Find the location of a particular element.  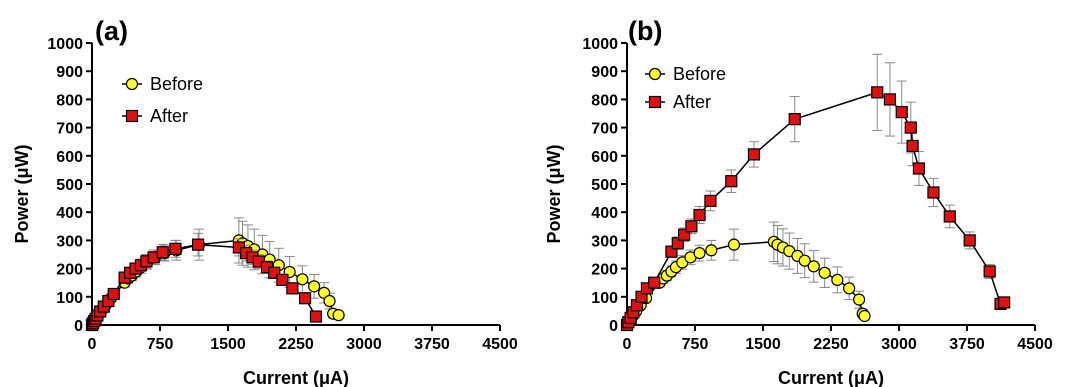

panel-label: (a) is located at coordinates (111, 31).